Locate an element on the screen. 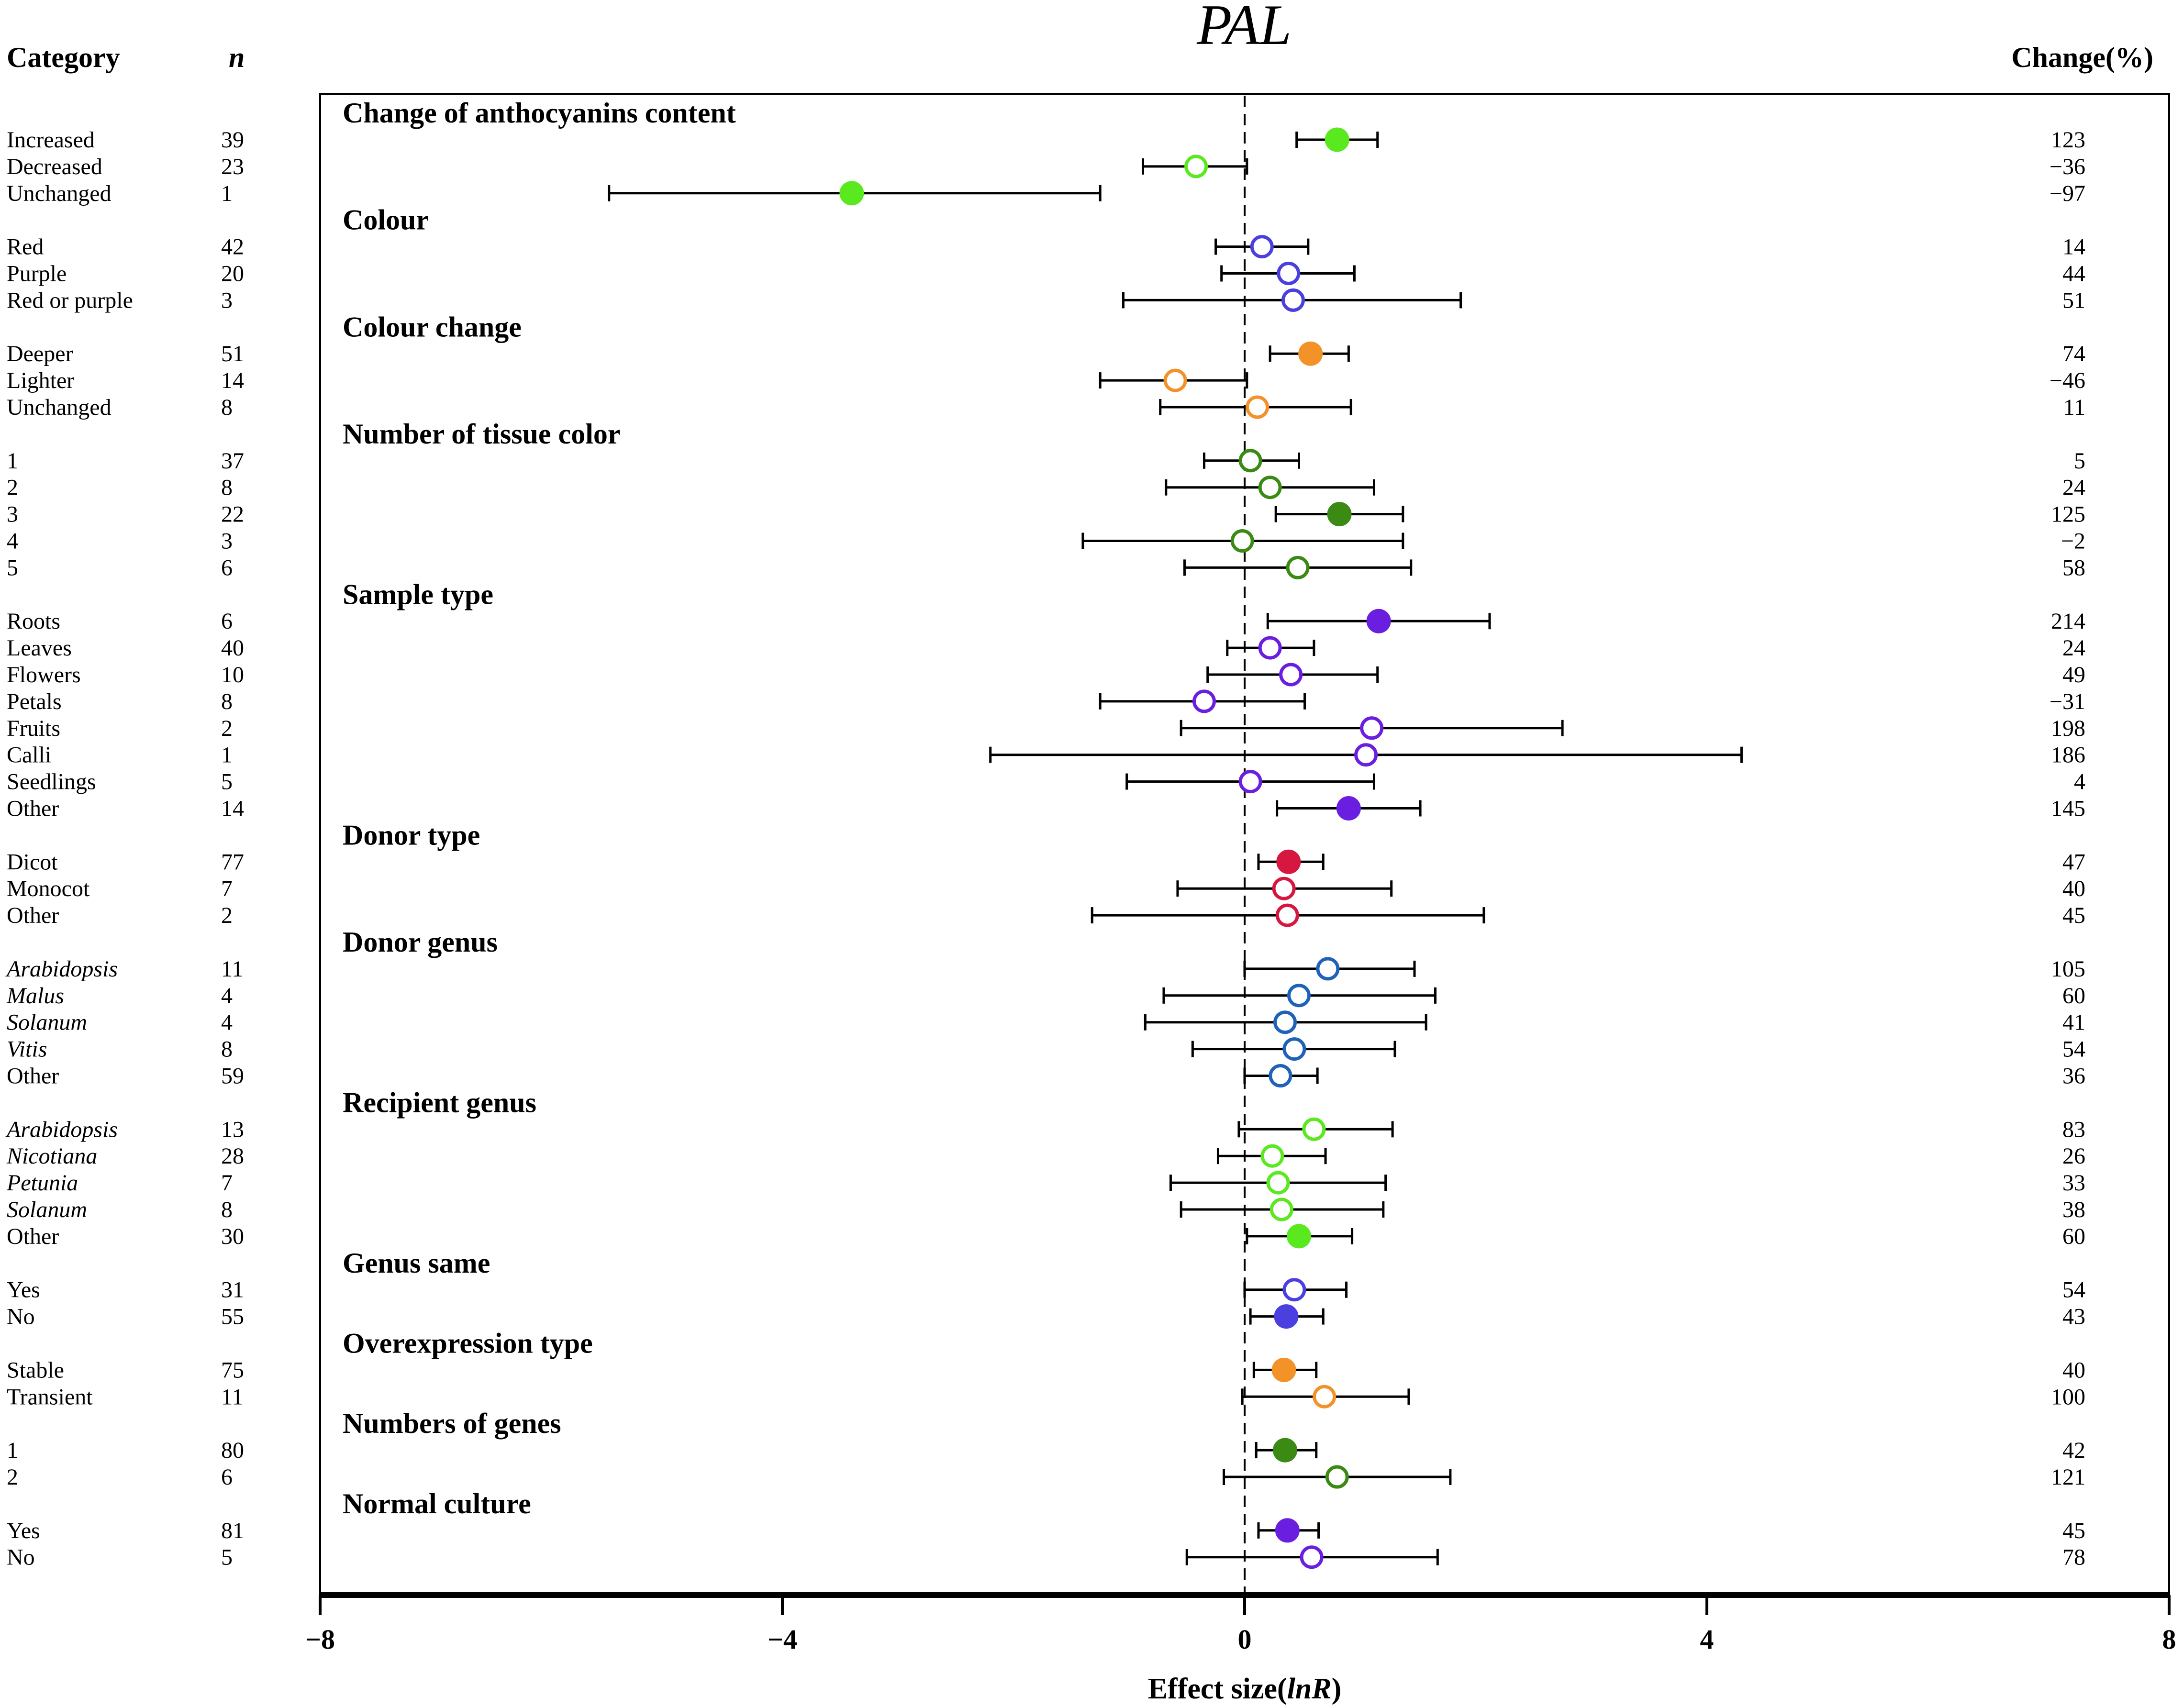  x-axis-label-suffix: ) is located at coordinates (1337, 1689).